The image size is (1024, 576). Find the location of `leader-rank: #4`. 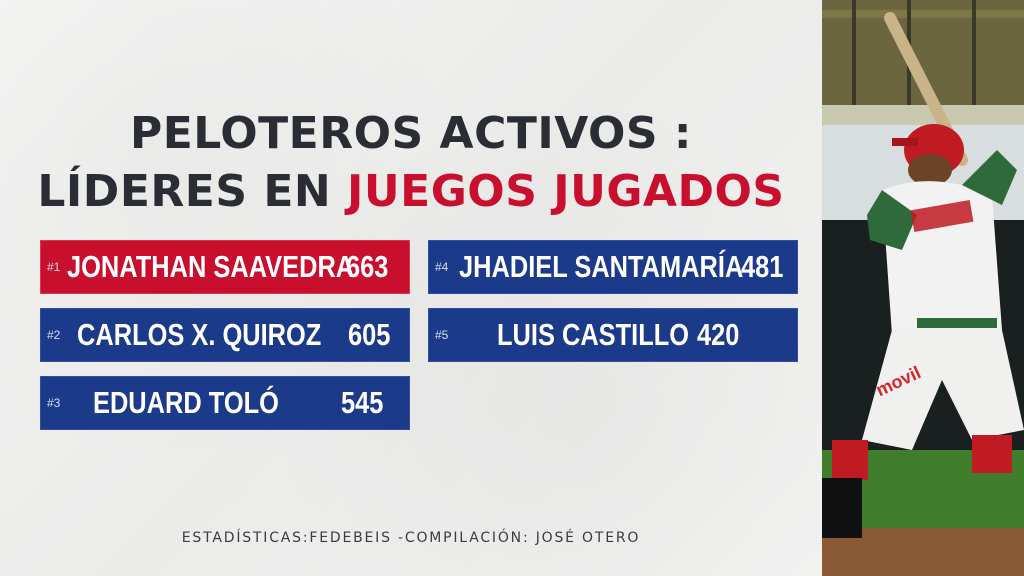

leader-rank: #4 is located at coordinates (442, 267).